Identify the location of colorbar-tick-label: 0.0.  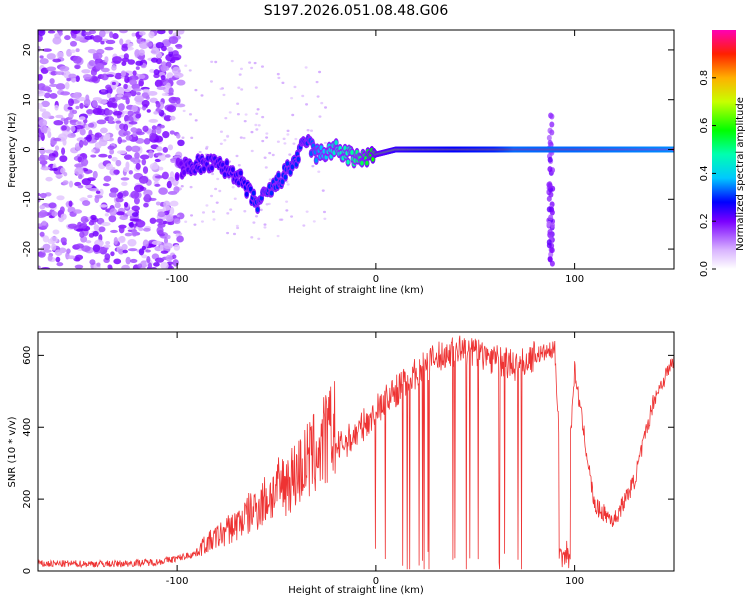
(704, 269).